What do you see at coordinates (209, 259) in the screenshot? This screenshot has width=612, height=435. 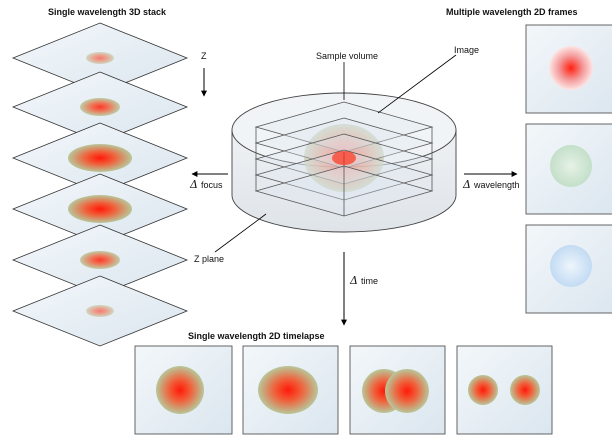 I see `z-plane-label: Z plane` at bounding box center [209, 259].